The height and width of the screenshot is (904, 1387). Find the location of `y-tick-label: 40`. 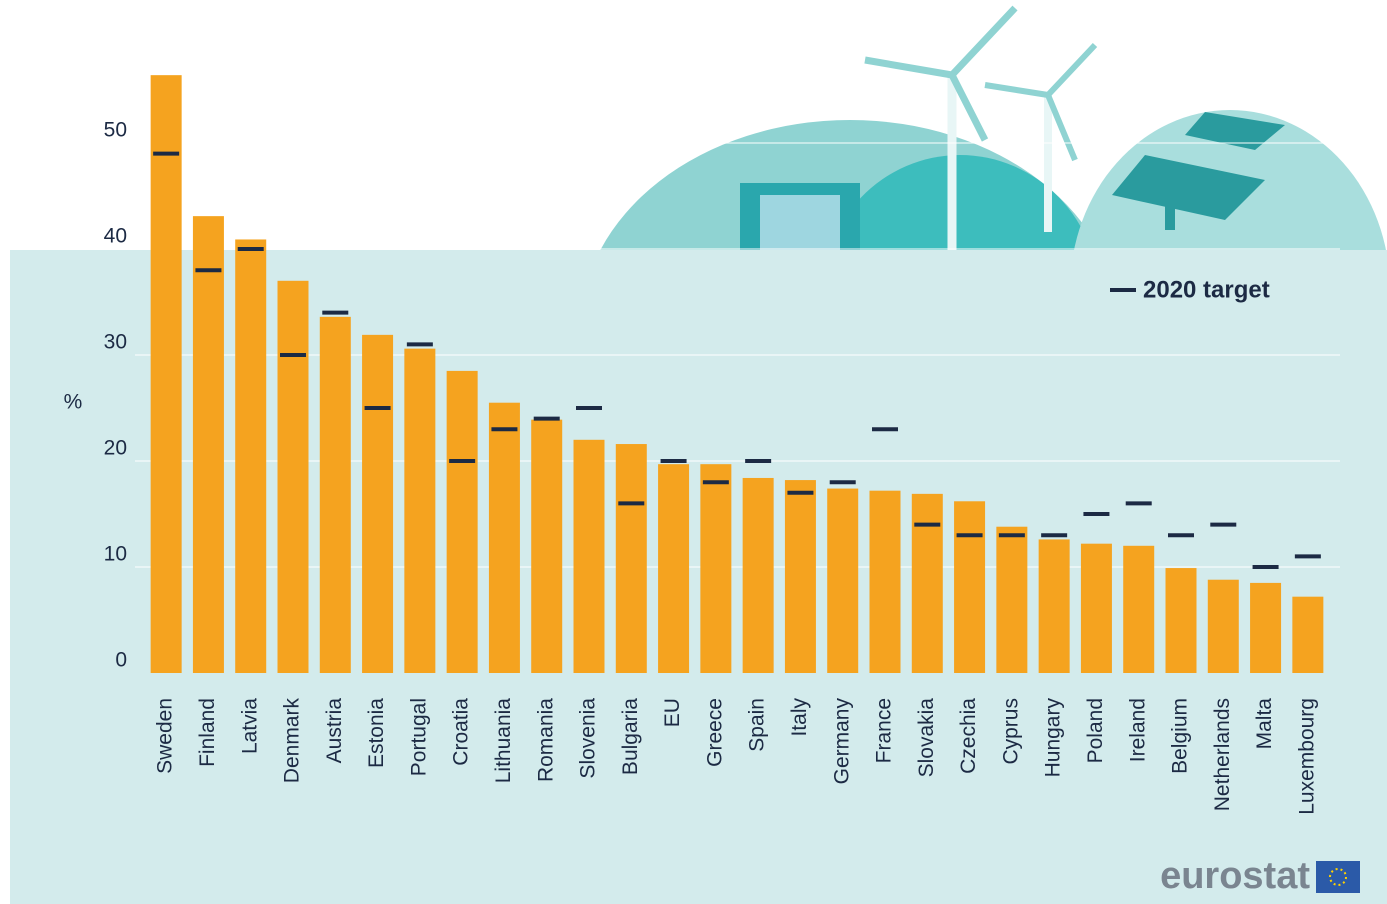

y-tick-label: 40 is located at coordinates (115, 236).